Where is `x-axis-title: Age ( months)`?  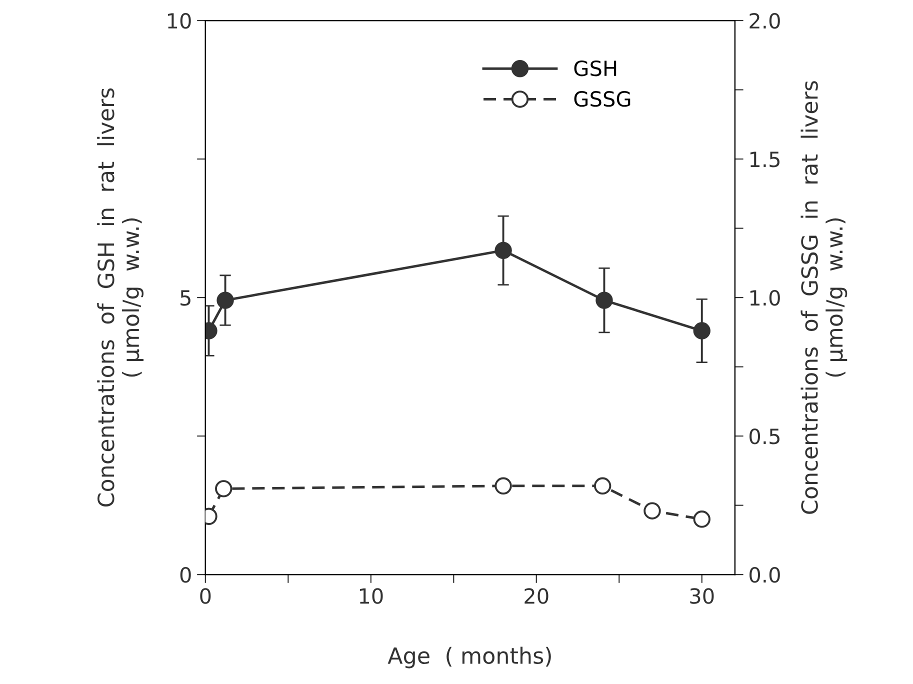
x-axis-title: Age ( months) is located at coordinates (469, 657).